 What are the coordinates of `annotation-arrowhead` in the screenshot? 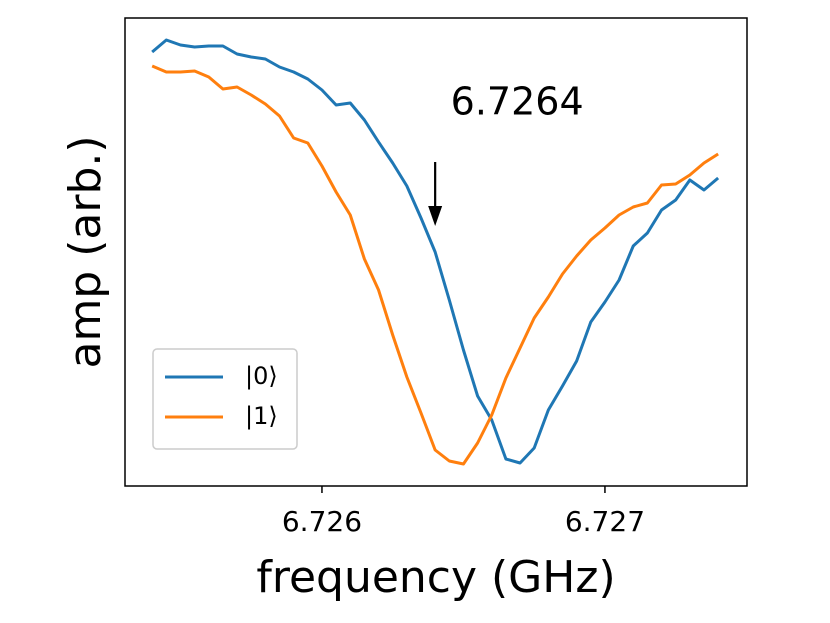 It's located at (435, 216).